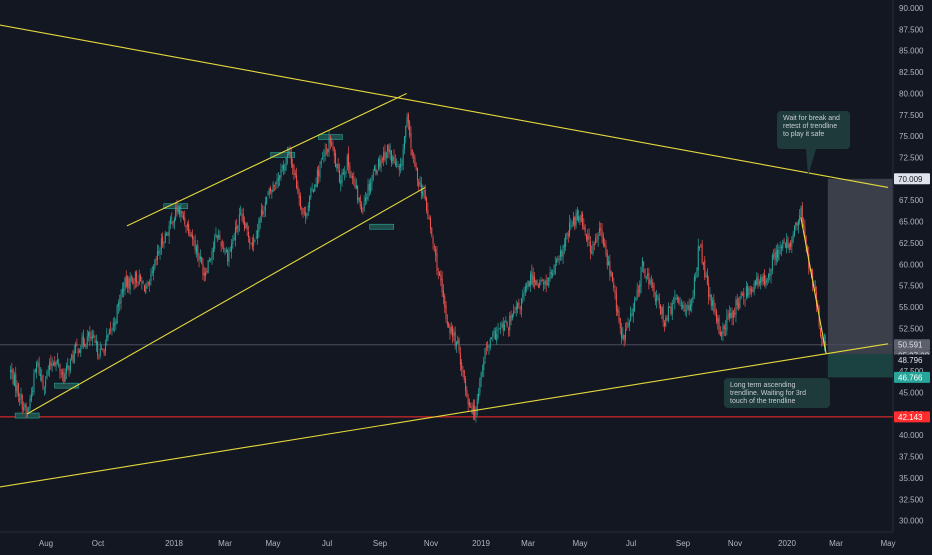 Image resolution: width=932 pixels, height=555 pixels. I want to click on y-tick-label: 85.000, so click(911, 51).